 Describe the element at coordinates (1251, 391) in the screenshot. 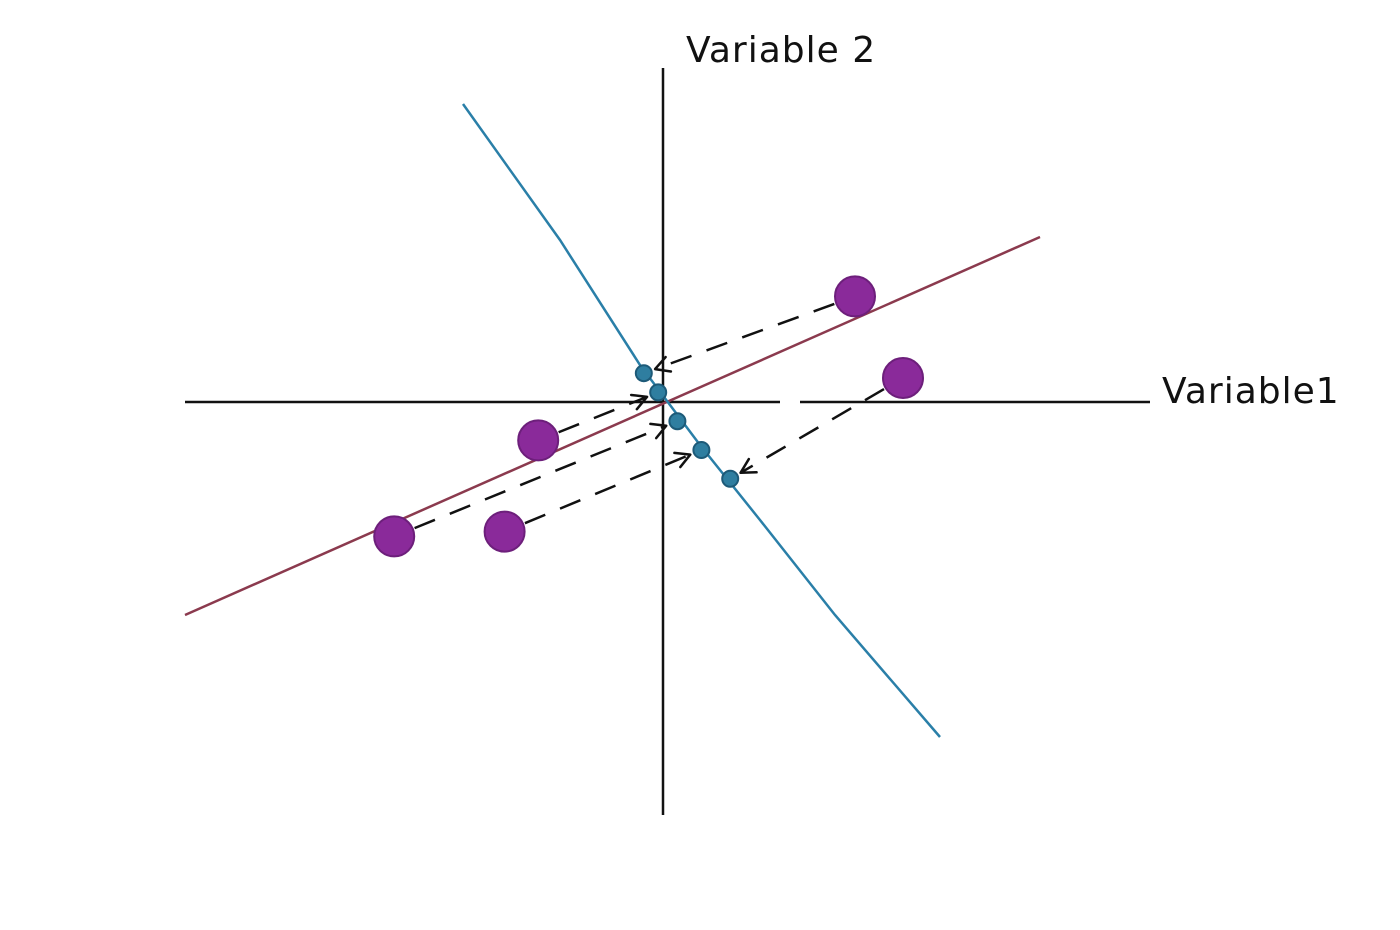

I see `x-axis-label: Variable1` at that location.